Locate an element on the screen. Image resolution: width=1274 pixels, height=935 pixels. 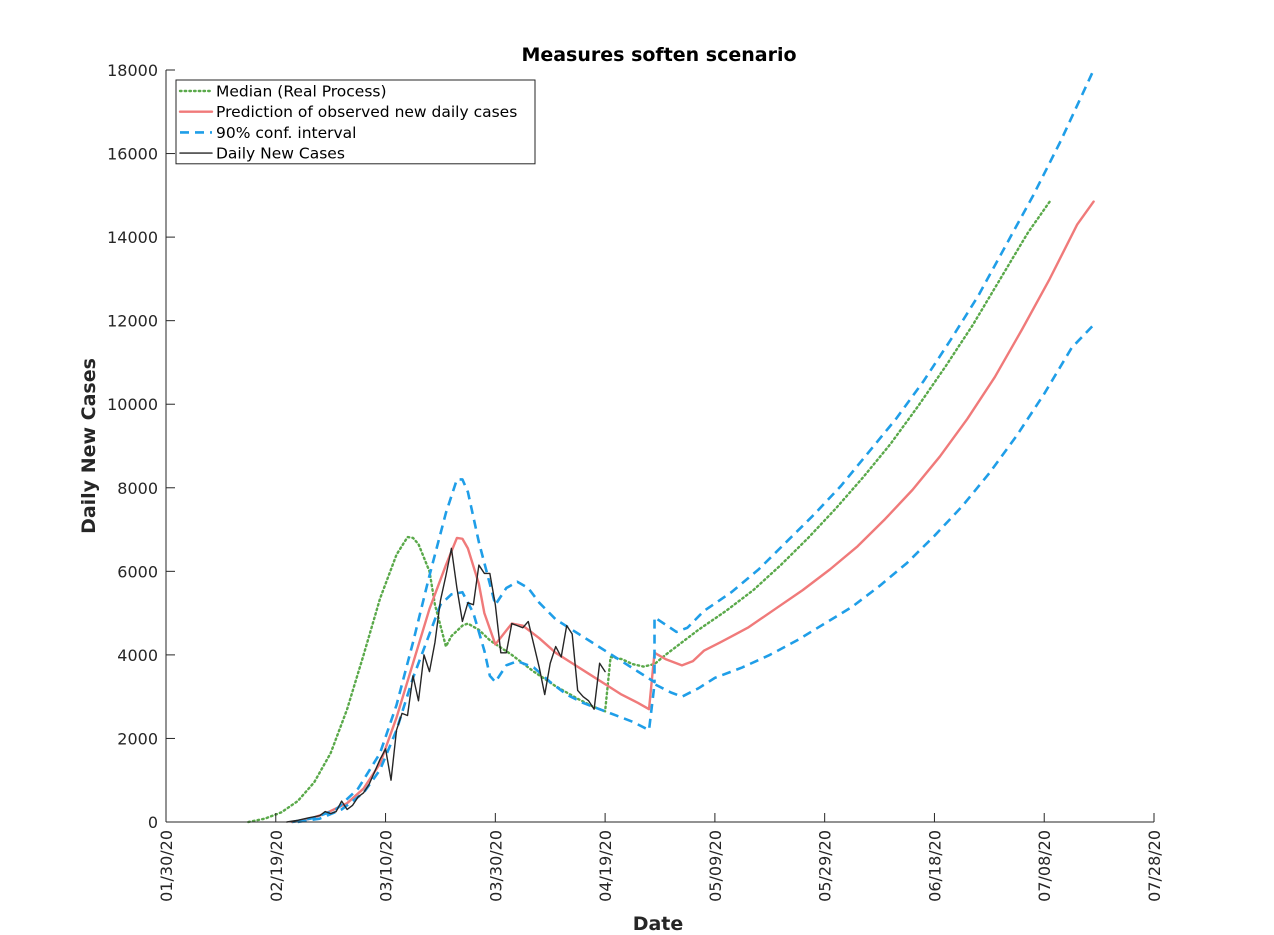
x-axis-title: Date is located at coordinates (658, 924).